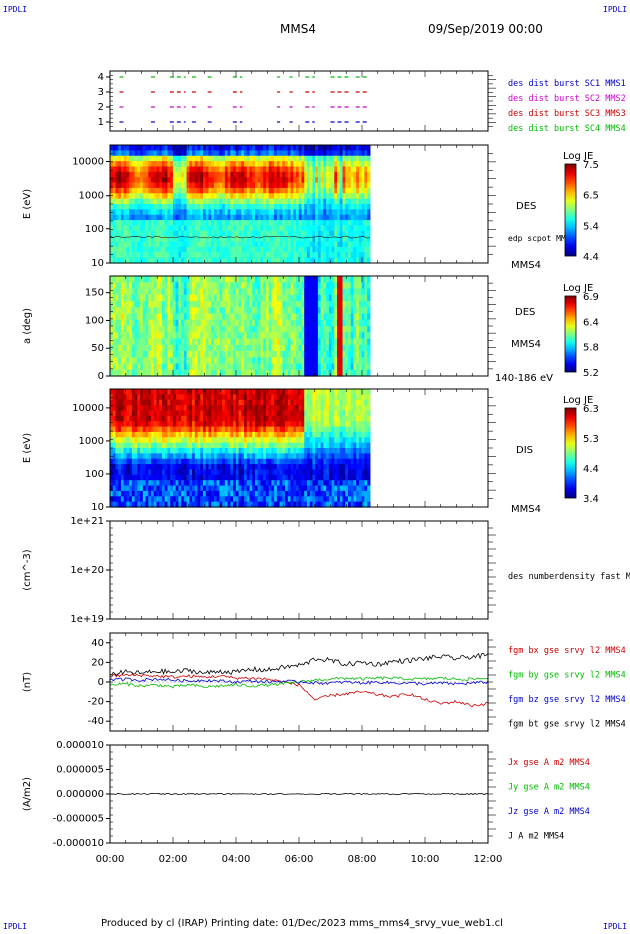 The width and height of the screenshot is (630, 934). I want to click on panel-des-energy-image, so click(240, 204).